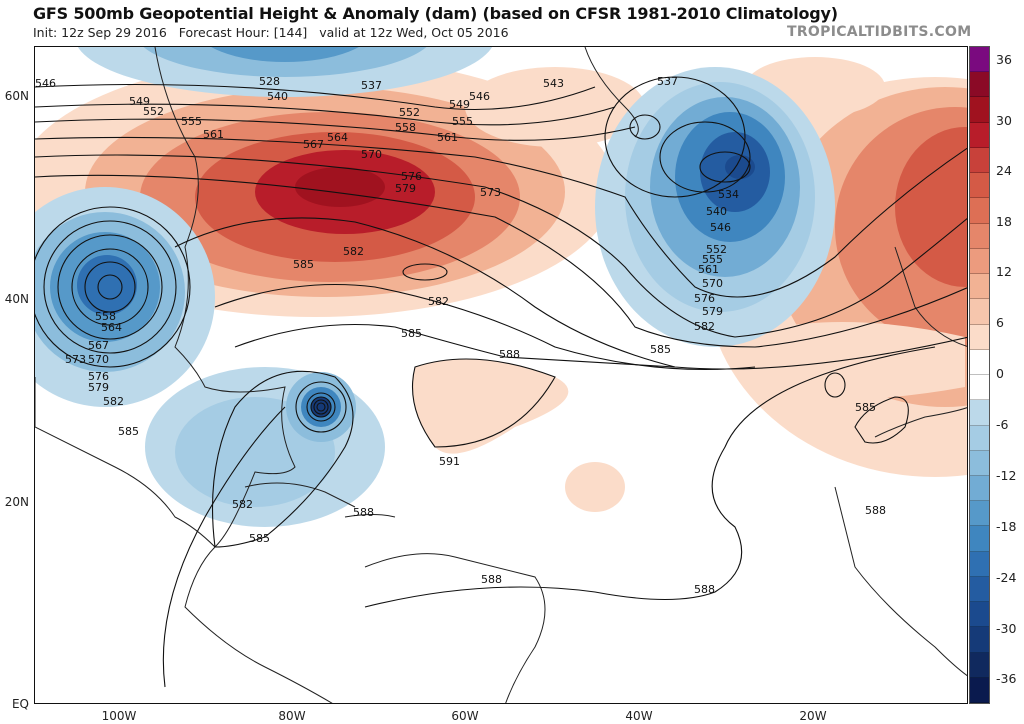 The image size is (1024, 724). What do you see at coordinates (813, 716) in the screenshot?
I see `lon-label-20w: 20W` at bounding box center [813, 716].